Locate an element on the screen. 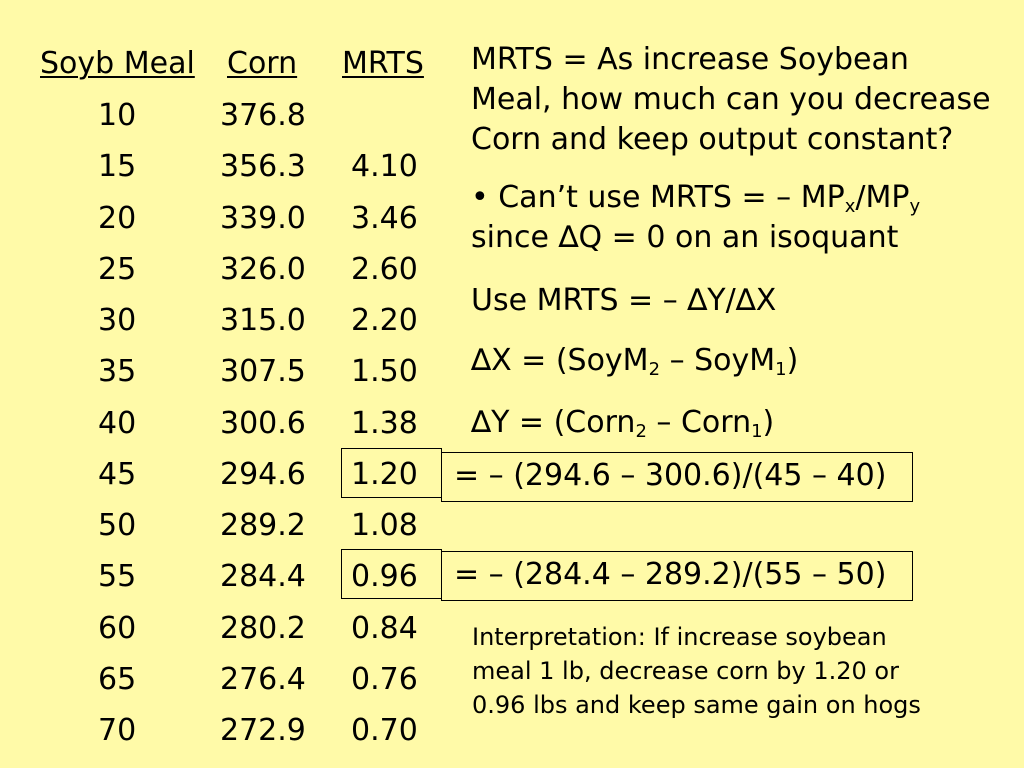  corn-cell: 307.5 is located at coordinates (263, 371).